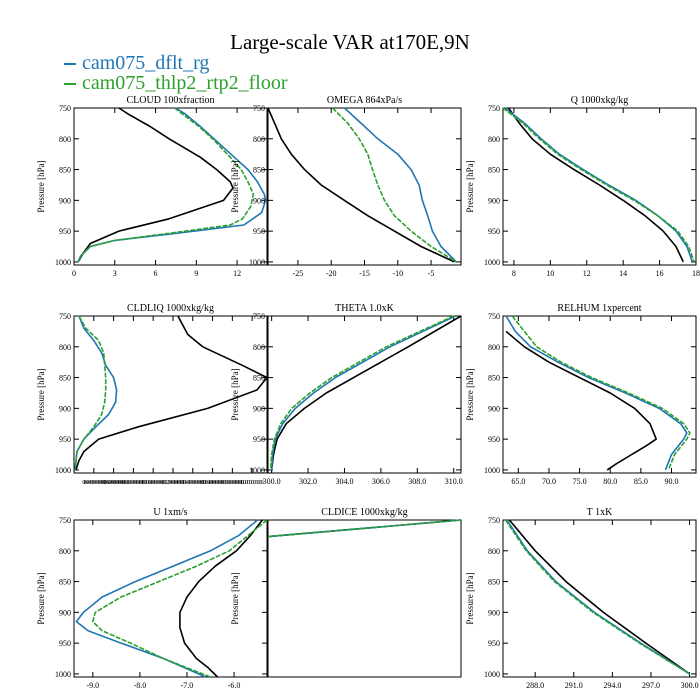  What do you see at coordinates (133, 482) in the screenshot?
I see `x-tick-label: 0.0080000000000` at bounding box center [133, 482].